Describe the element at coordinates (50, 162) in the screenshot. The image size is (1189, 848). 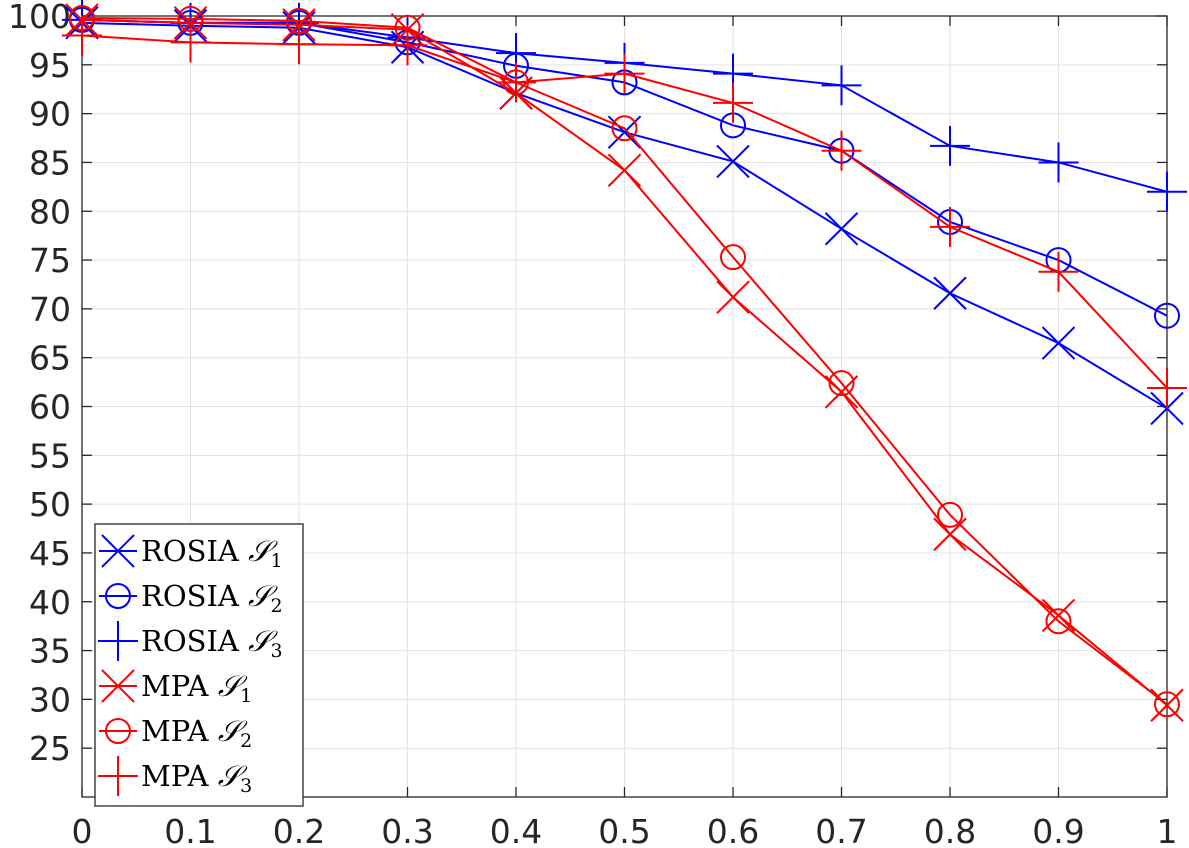
I see `y-tick-label: 85` at that location.